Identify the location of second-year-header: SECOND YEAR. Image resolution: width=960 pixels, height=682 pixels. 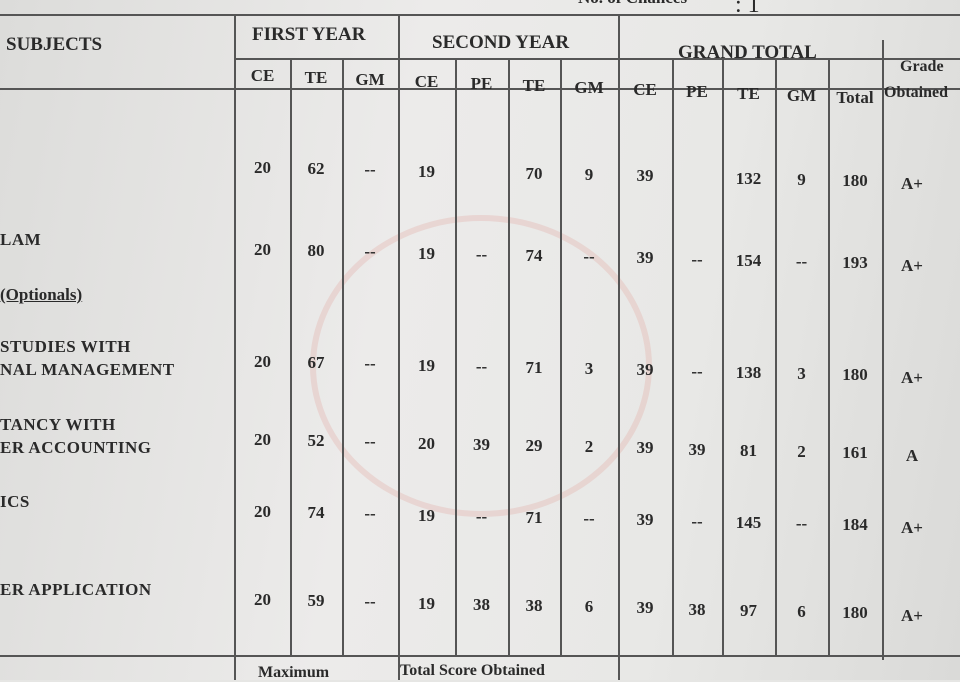
(501, 42).